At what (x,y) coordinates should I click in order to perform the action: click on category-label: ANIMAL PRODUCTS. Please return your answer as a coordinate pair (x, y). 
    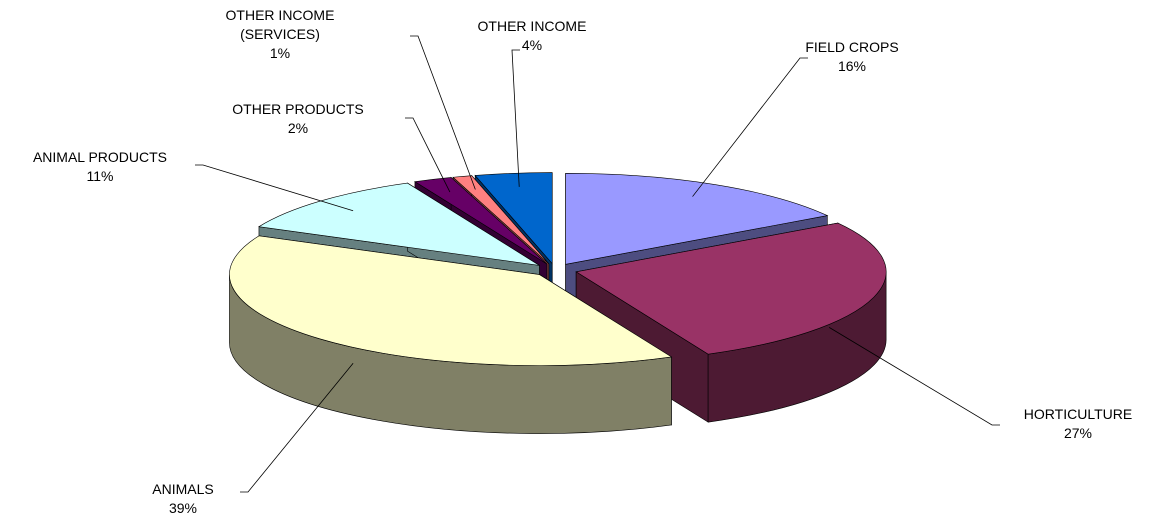
    Looking at the image, I should click on (100, 157).